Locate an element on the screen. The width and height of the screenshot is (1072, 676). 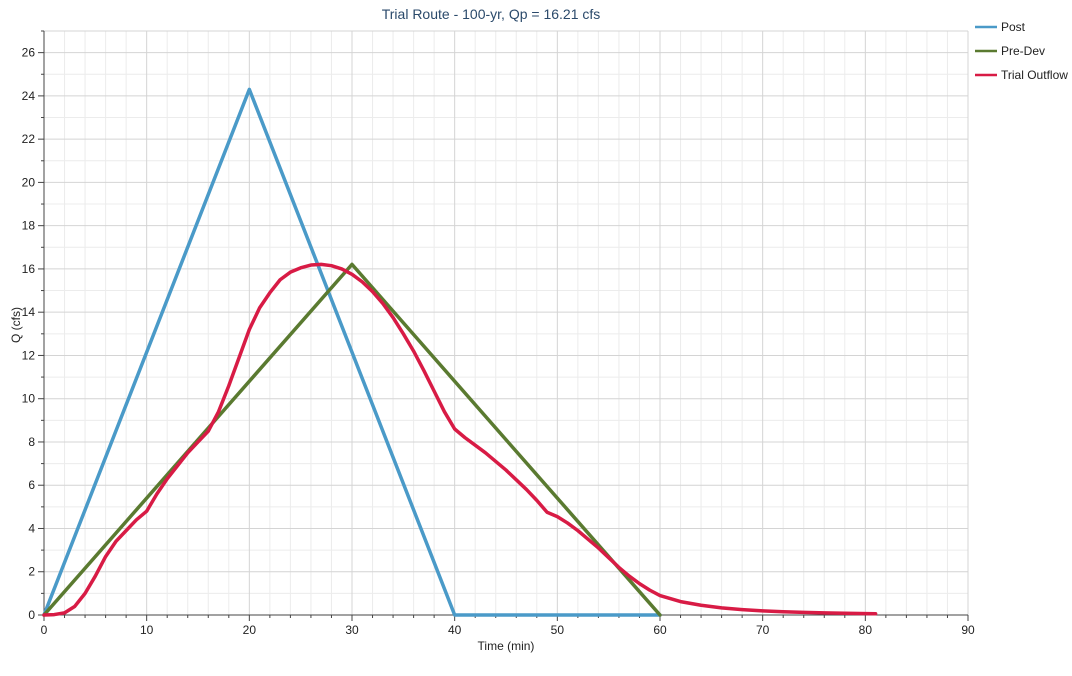
legend-label-pre-dev: Pre-Dev is located at coordinates (1023, 51).